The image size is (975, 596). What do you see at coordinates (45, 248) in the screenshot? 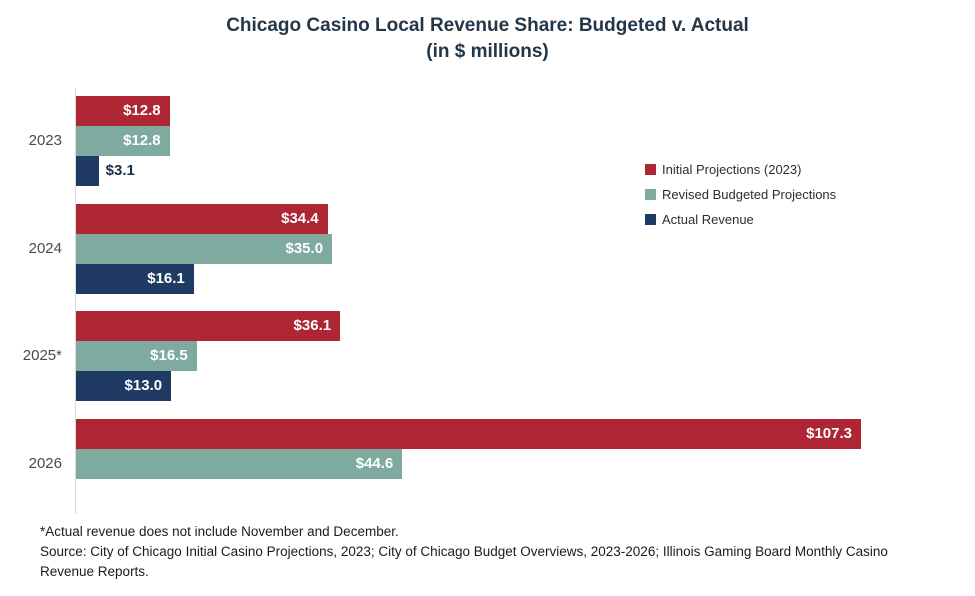
I see `category-label-2024: 2024` at bounding box center [45, 248].